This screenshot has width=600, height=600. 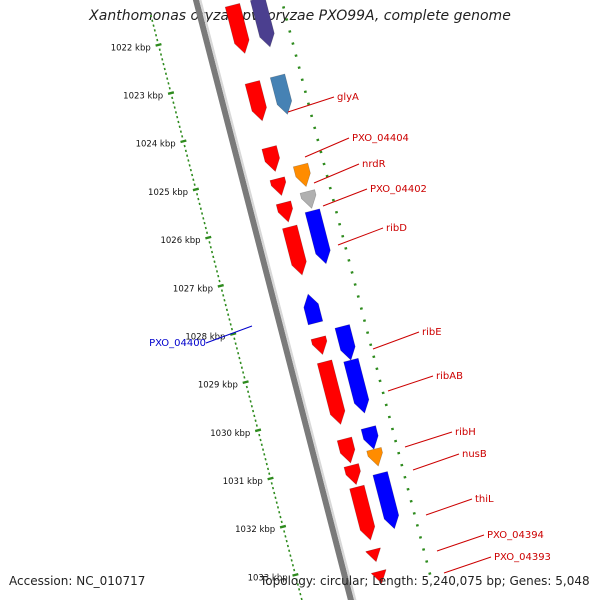 I want to click on gene-label: ribAB, so click(x=449, y=376).